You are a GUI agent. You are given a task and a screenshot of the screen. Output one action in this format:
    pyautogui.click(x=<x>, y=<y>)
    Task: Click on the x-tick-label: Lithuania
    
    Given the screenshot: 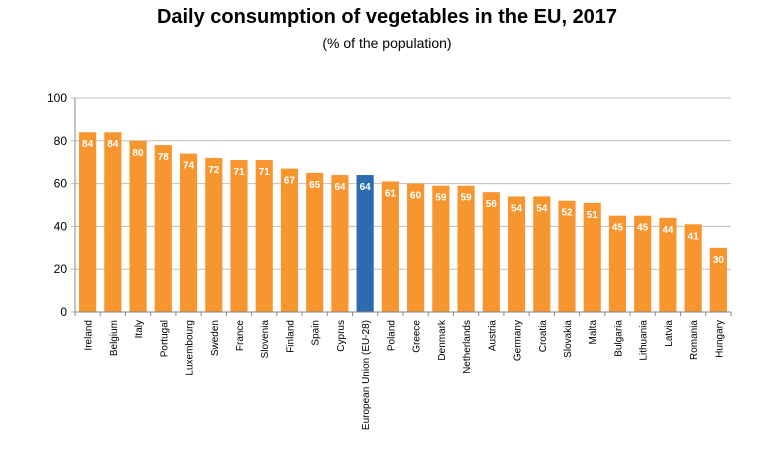 What is the action you would take?
    pyautogui.click(x=644, y=340)
    